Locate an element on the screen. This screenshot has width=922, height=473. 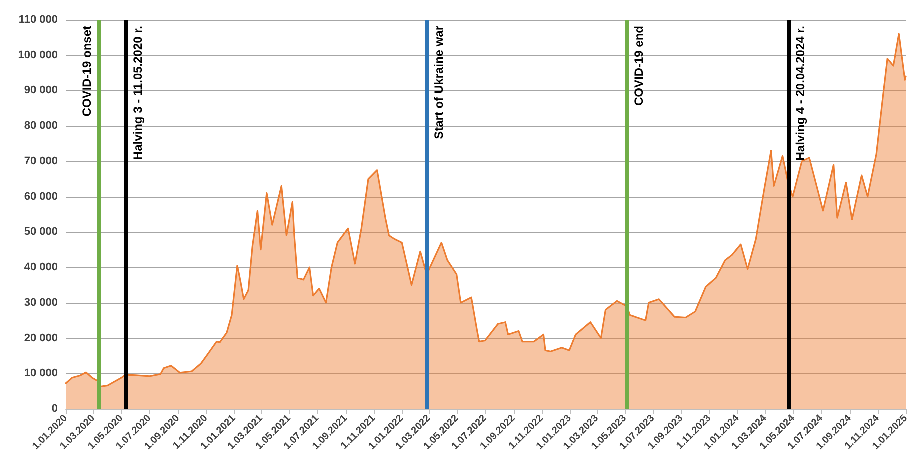
ref-line-label: Halving 3 - 11.05.2020 r. is located at coordinates (138, 93).